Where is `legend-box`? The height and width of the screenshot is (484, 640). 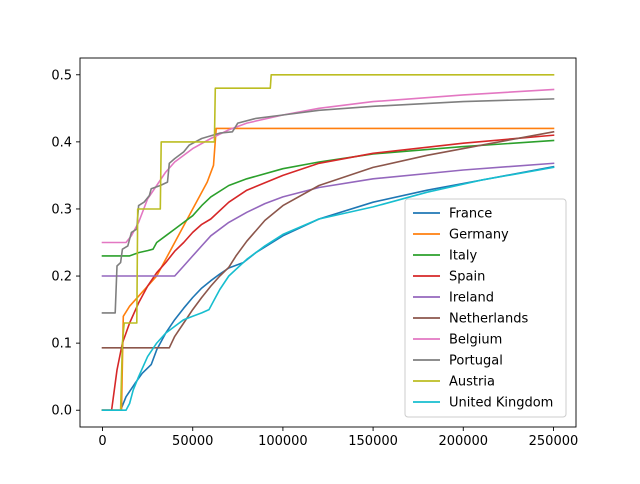
legend-box is located at coordinates (485, 308).